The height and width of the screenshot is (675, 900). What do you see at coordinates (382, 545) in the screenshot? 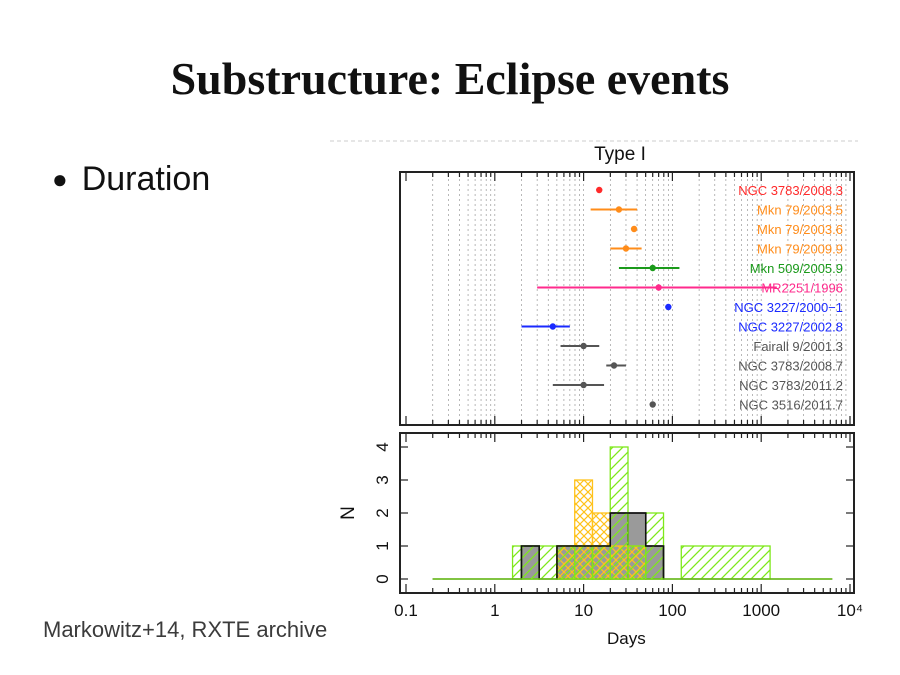
I see `y-tick-label: 1` at bounding box center [382, 545].